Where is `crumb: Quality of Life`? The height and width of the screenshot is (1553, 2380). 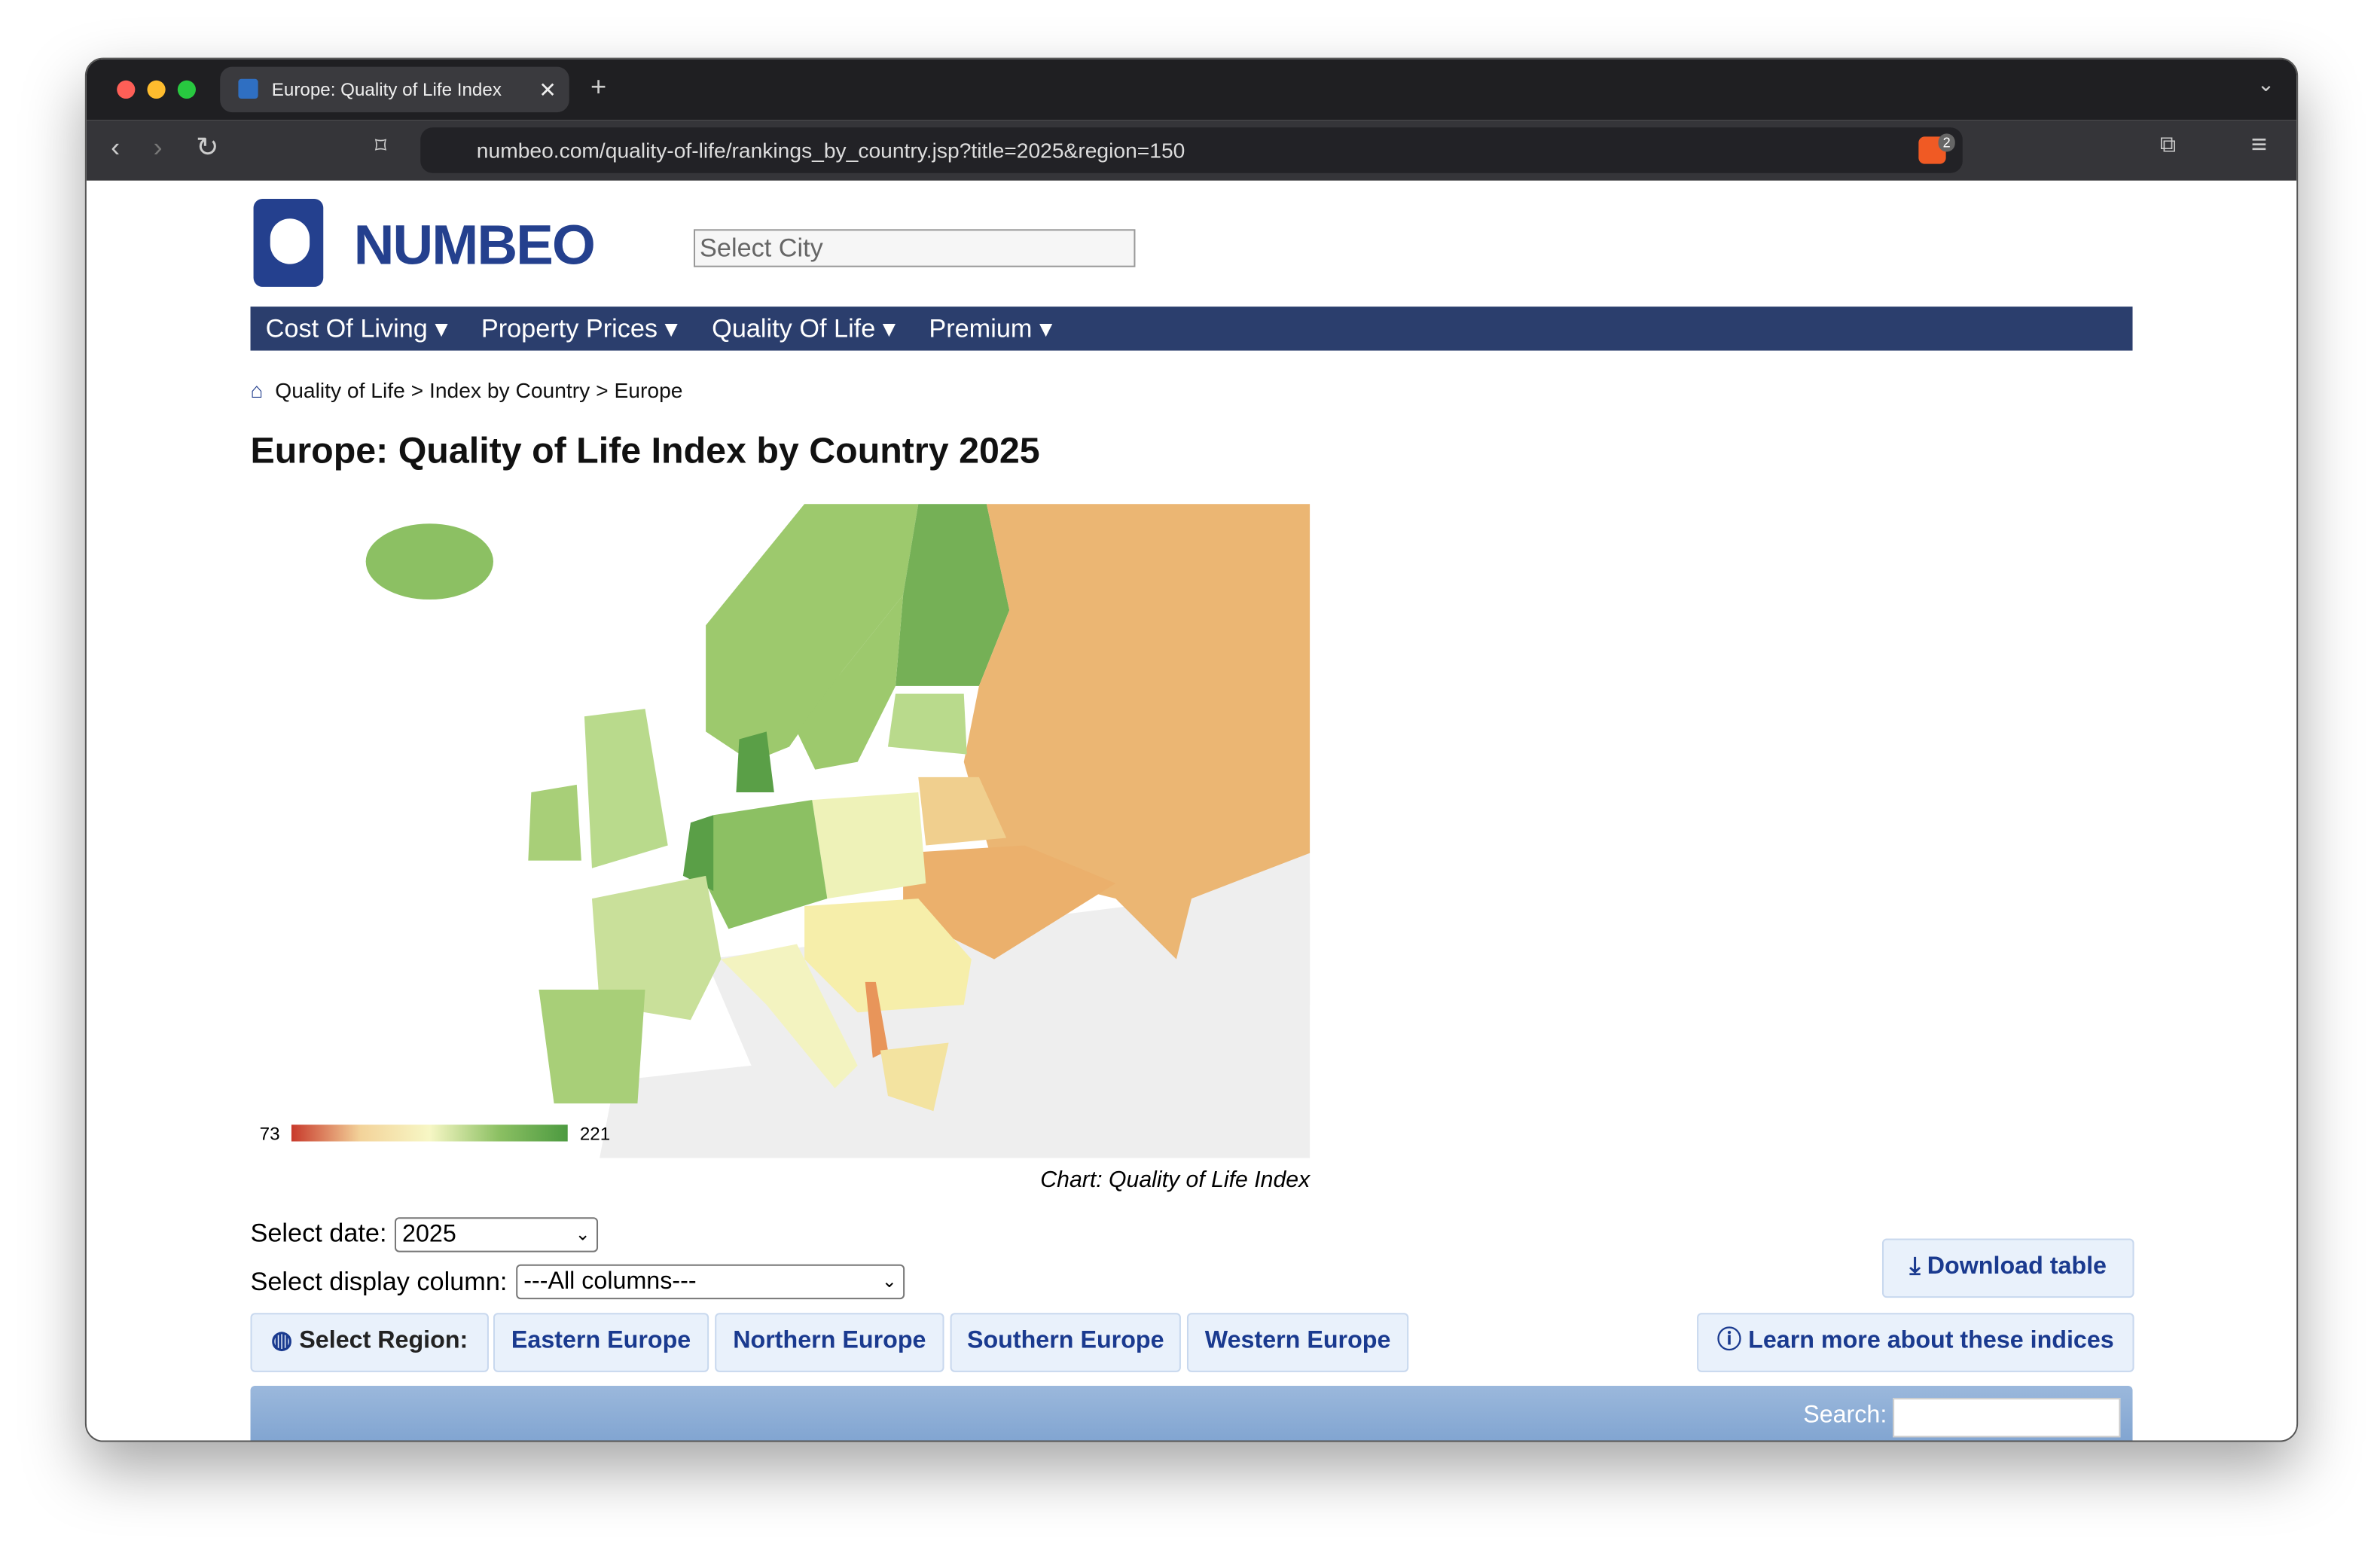 crumb: Quality of Life is located at coordinates (340, 390).